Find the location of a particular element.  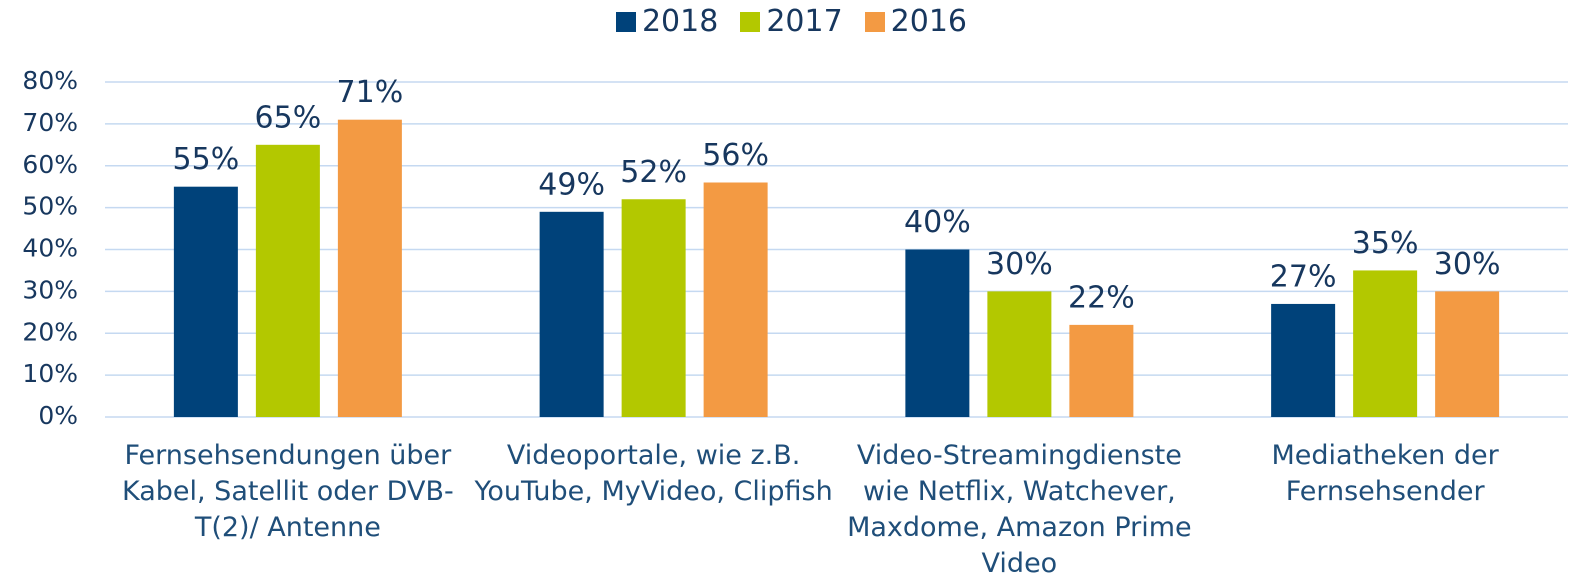

data-label: 27% is located at coordinates (1303, 276).